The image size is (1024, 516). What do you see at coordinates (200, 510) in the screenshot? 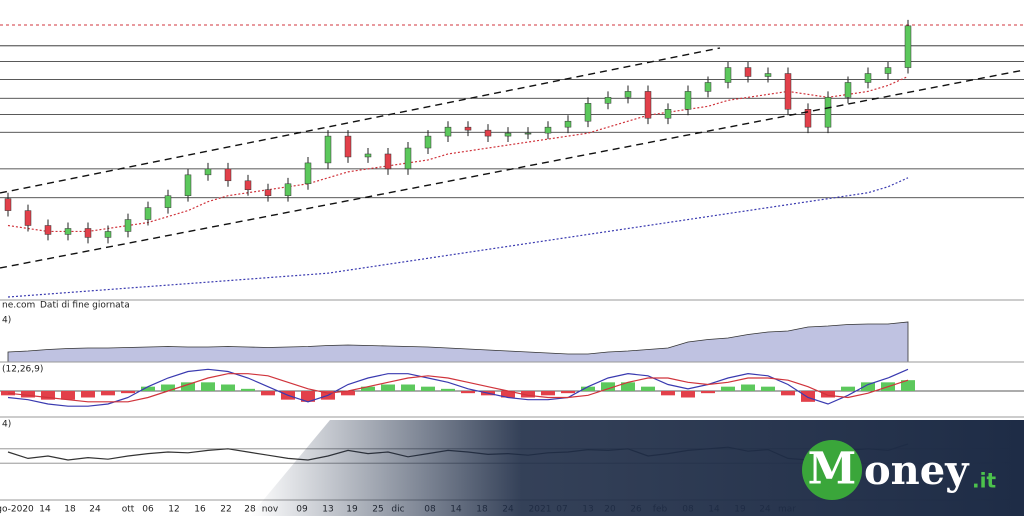
I see `x-tick-label: 16` at bounding box center [200, 510].